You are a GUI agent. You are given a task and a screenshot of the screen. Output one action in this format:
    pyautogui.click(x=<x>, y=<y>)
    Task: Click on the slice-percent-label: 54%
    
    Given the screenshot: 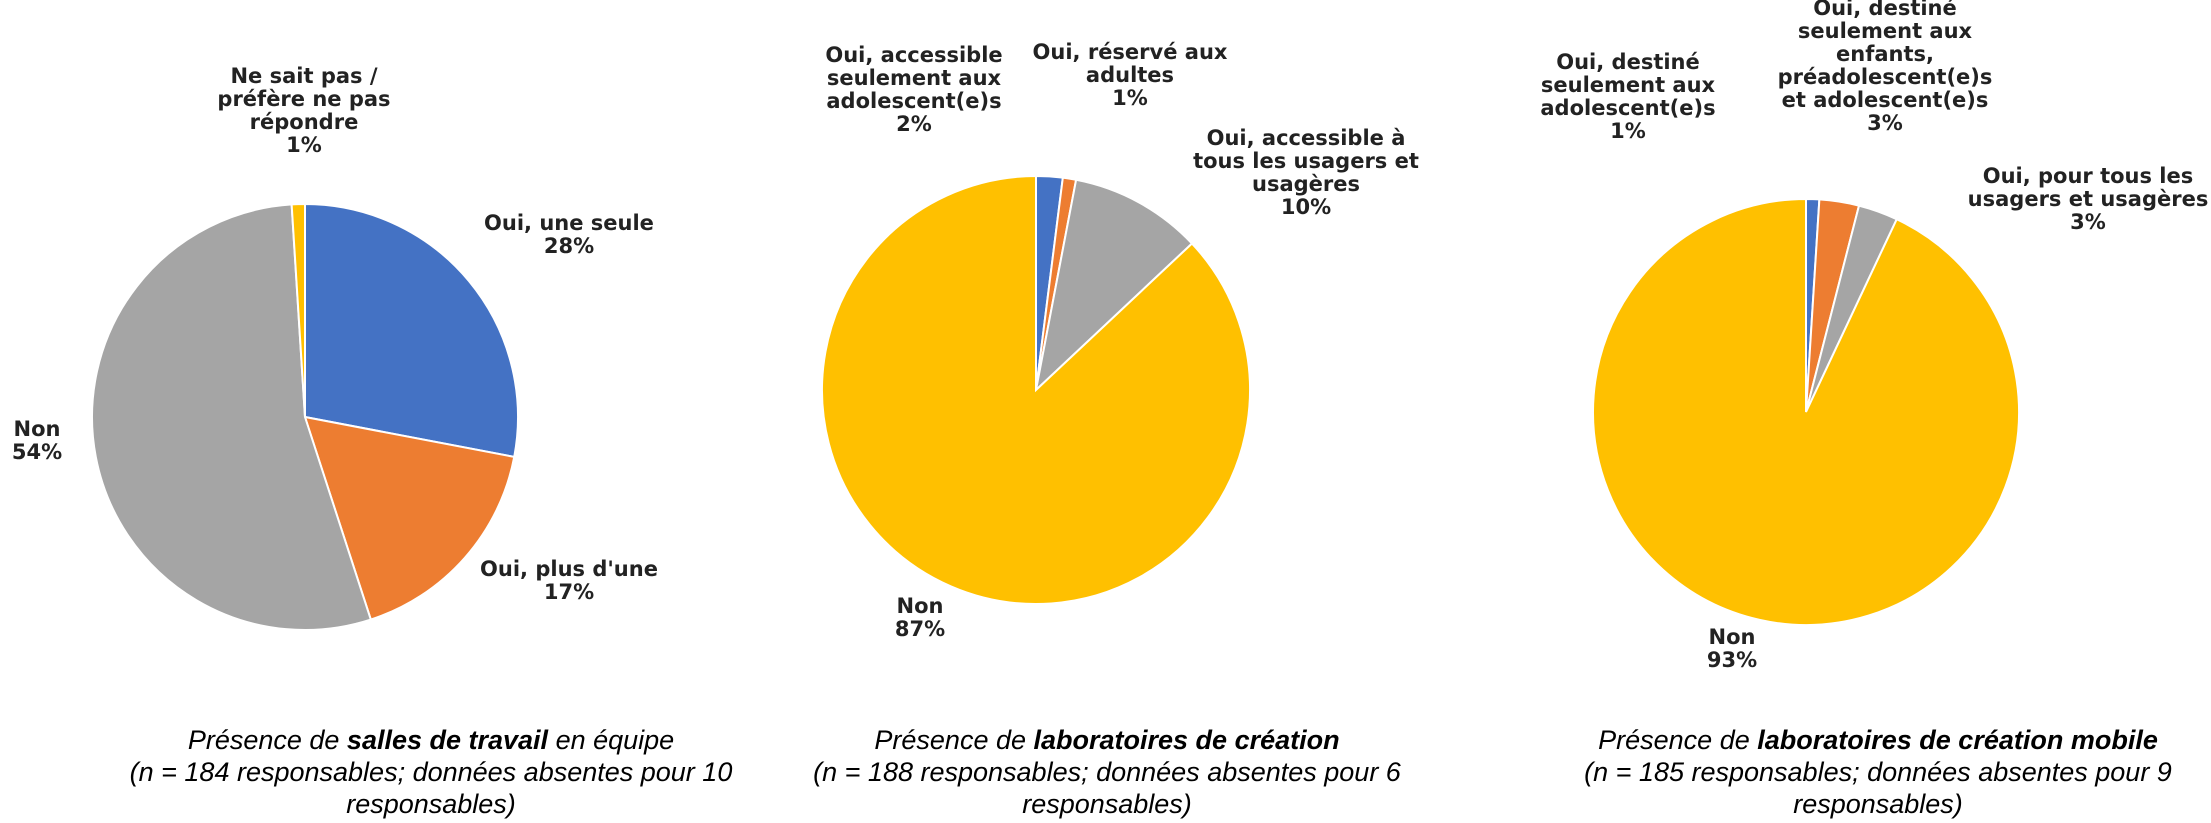 What is the action you would take?
    pyautogui.click(x=37, y=452)
    